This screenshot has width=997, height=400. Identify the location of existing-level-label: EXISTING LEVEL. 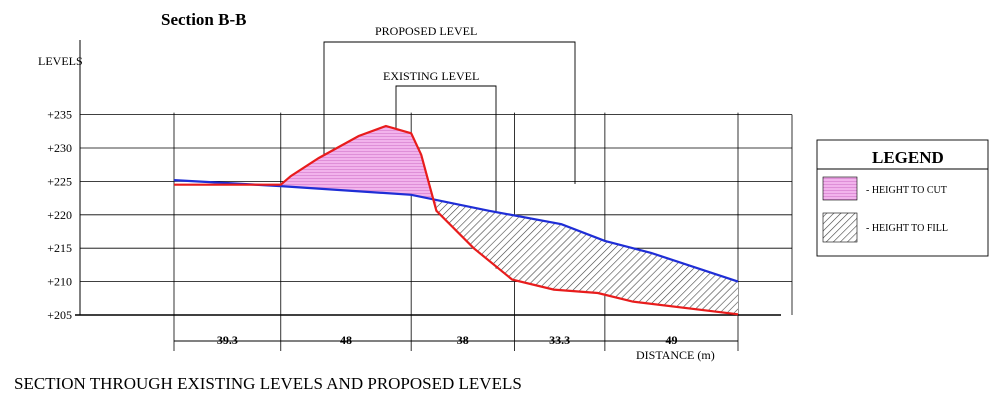
(431, 76).